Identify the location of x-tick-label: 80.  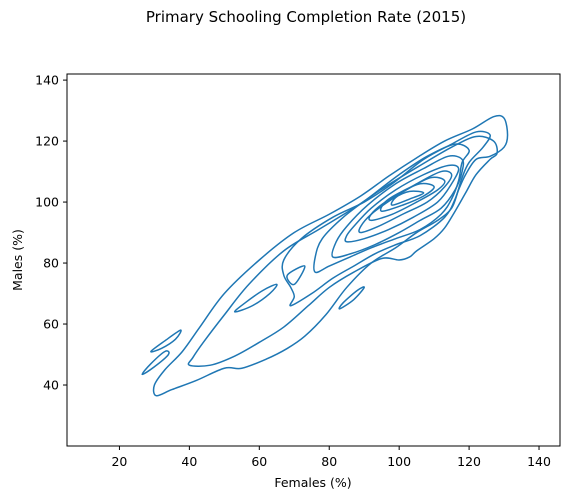
(329, 461).